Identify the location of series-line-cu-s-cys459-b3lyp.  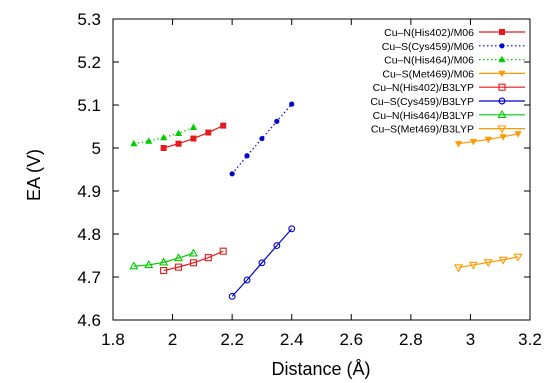
(262, 262).